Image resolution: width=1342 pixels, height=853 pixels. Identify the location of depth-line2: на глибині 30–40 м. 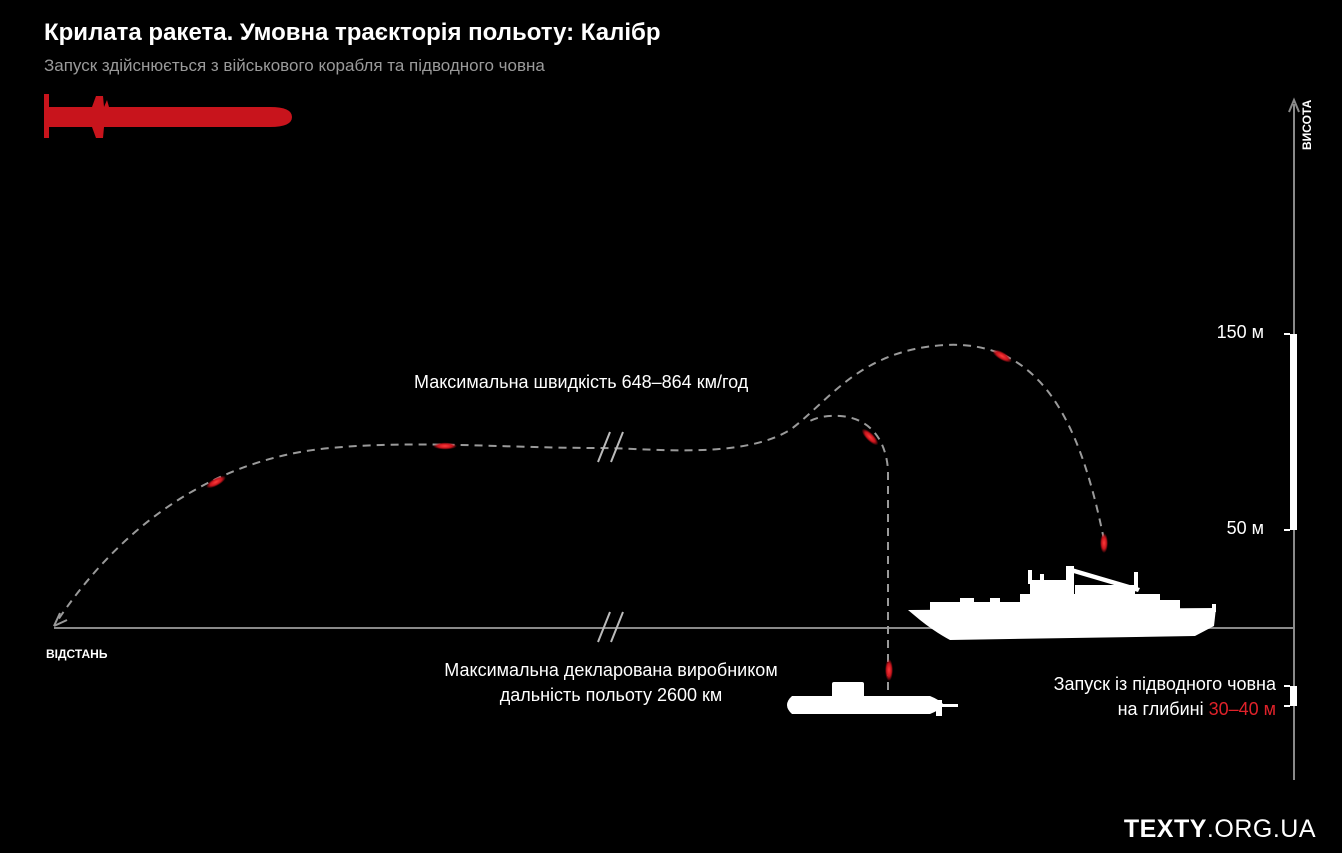
(1165, 709).